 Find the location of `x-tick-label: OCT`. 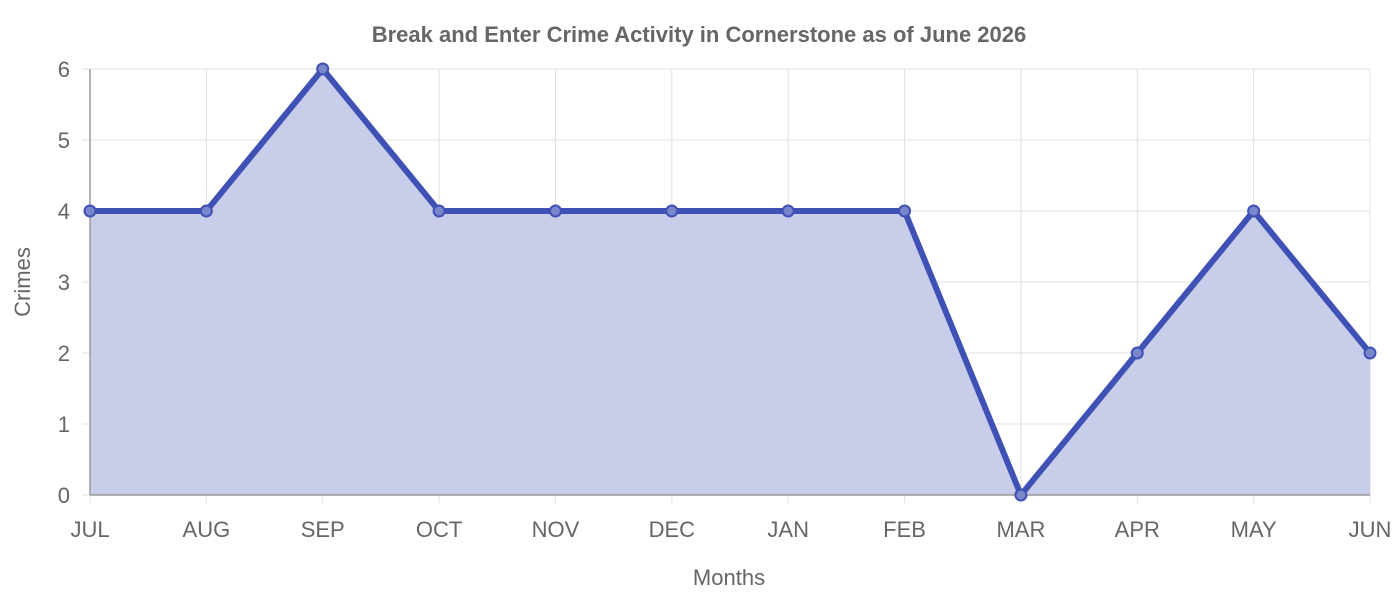

x-tick-label: OCT is located at coordinates (439, 529).